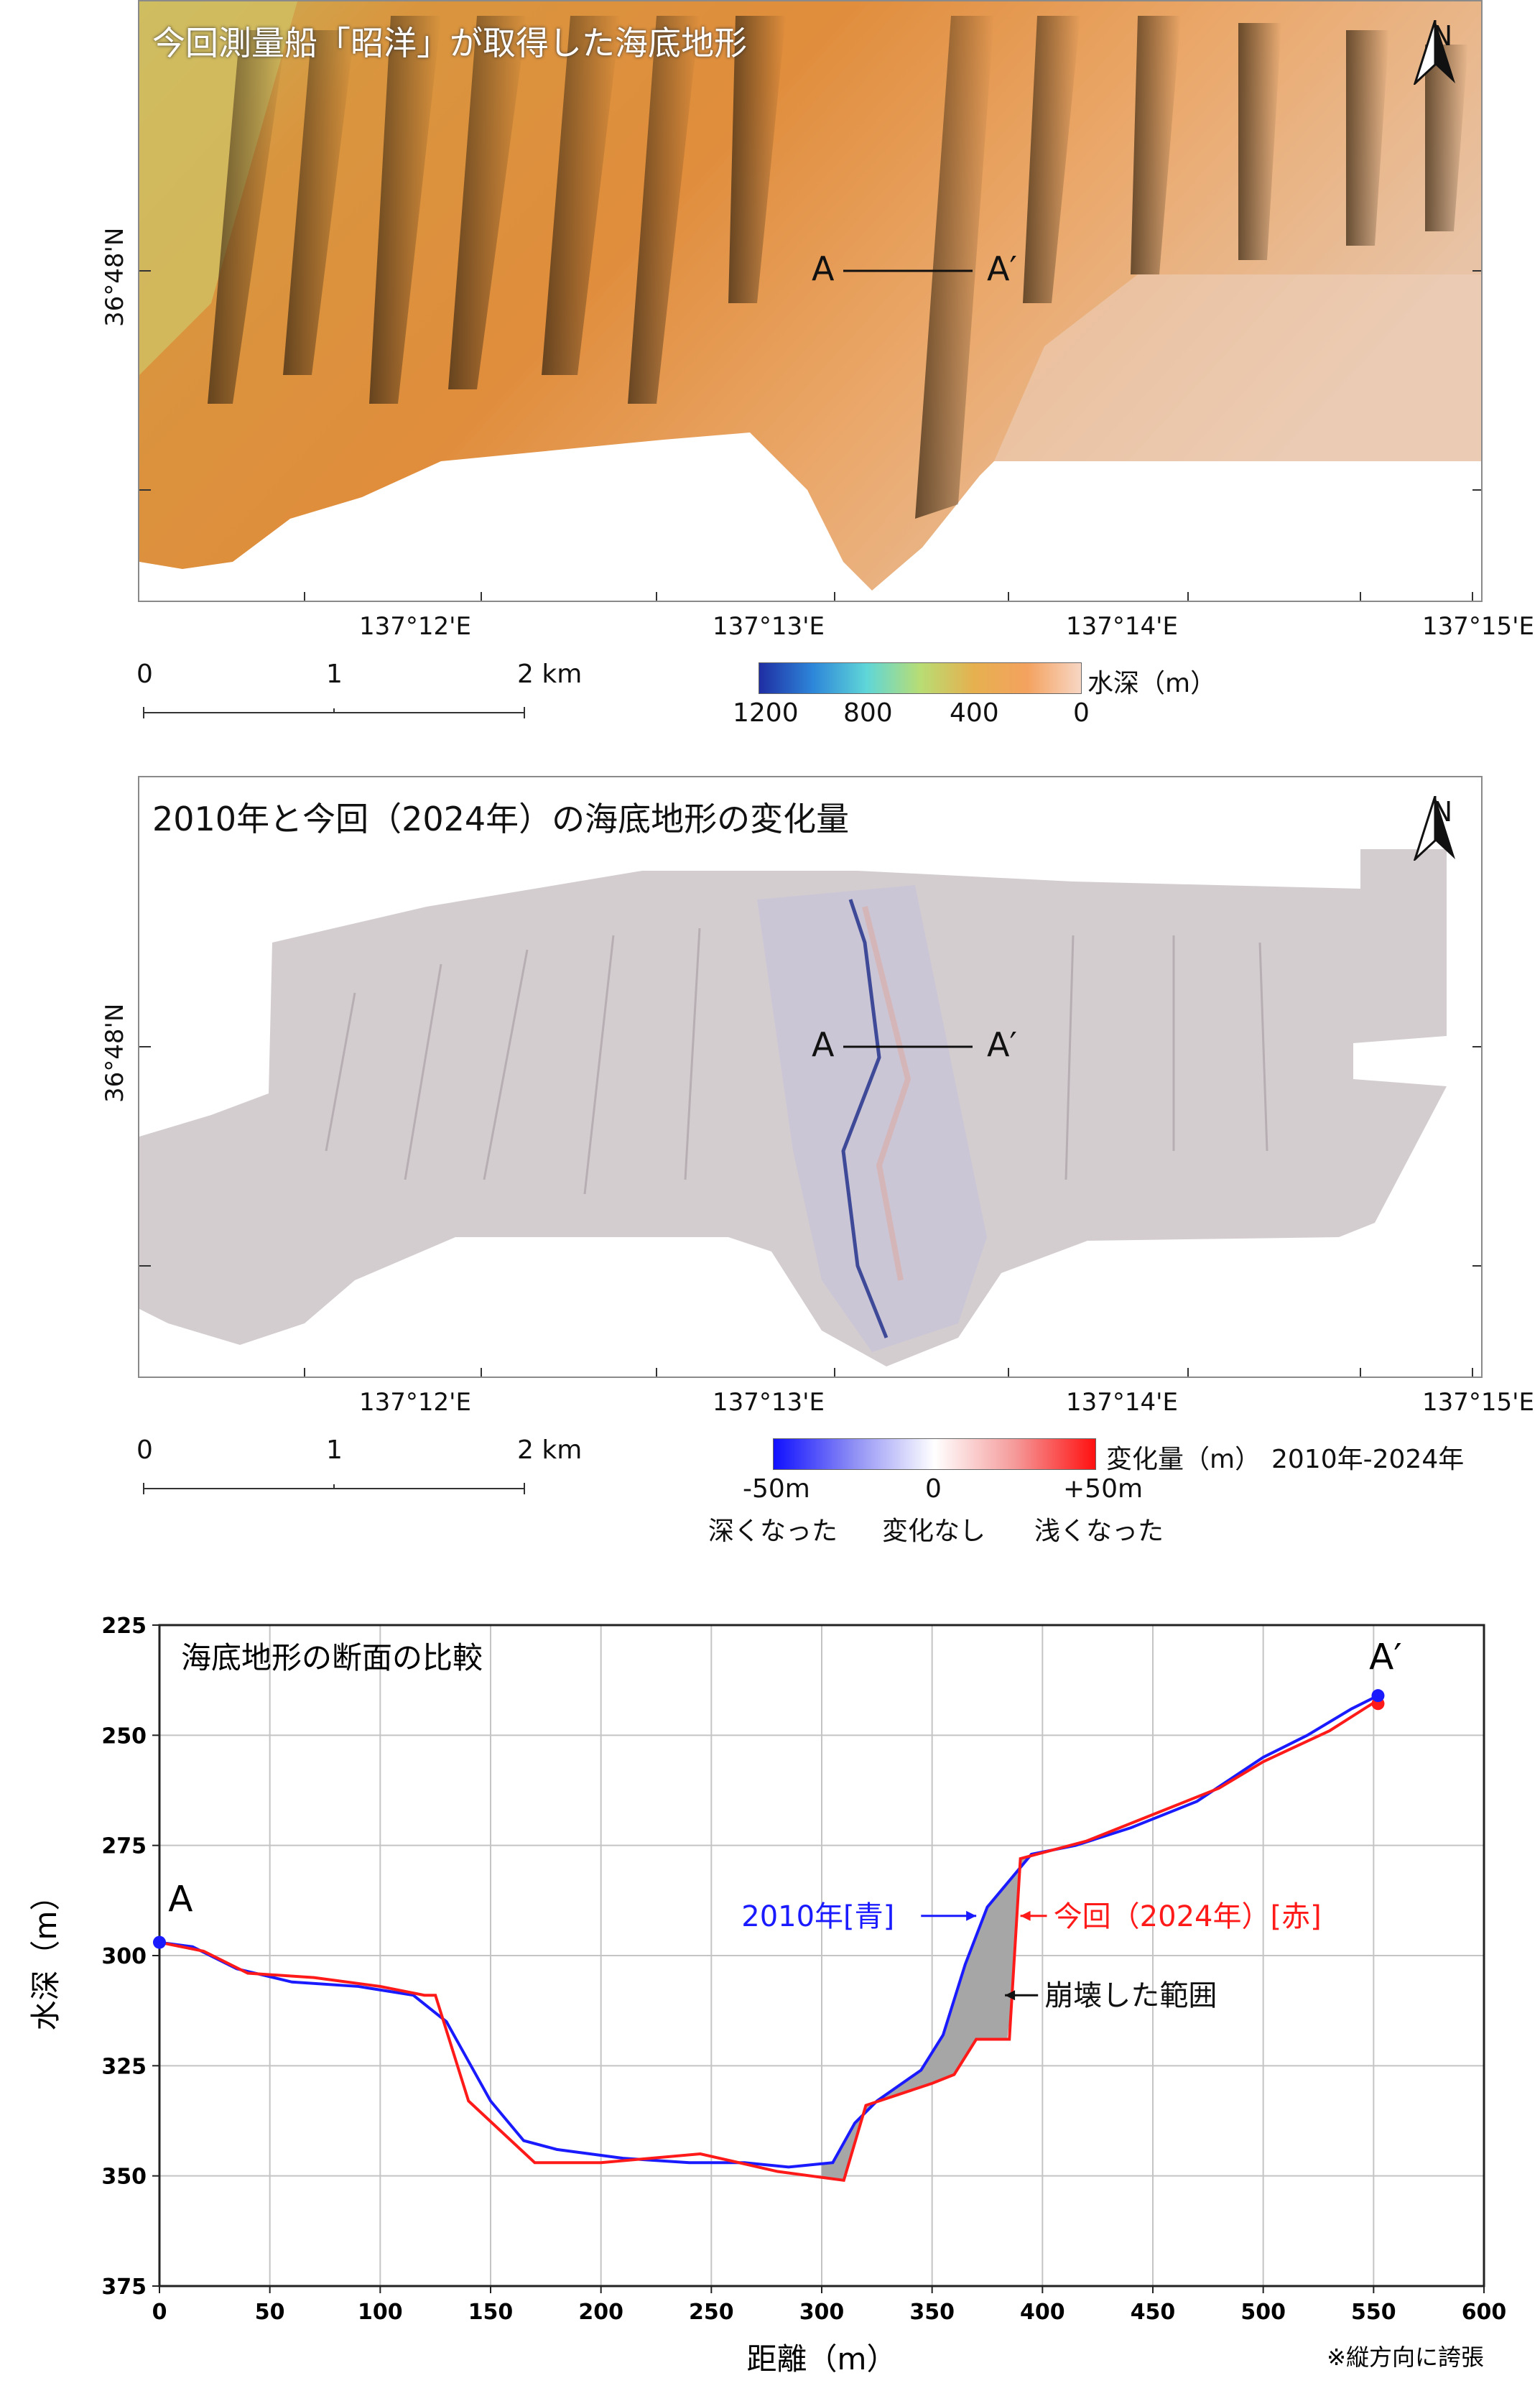 The width and height of the screenshot is (1540, 2401). What do you see at coordinates (501, 819) in the screenshot?
I see `map-title: 2010年と今回（2024年）の海底地形の変化量` at bounding box center [501, 819].